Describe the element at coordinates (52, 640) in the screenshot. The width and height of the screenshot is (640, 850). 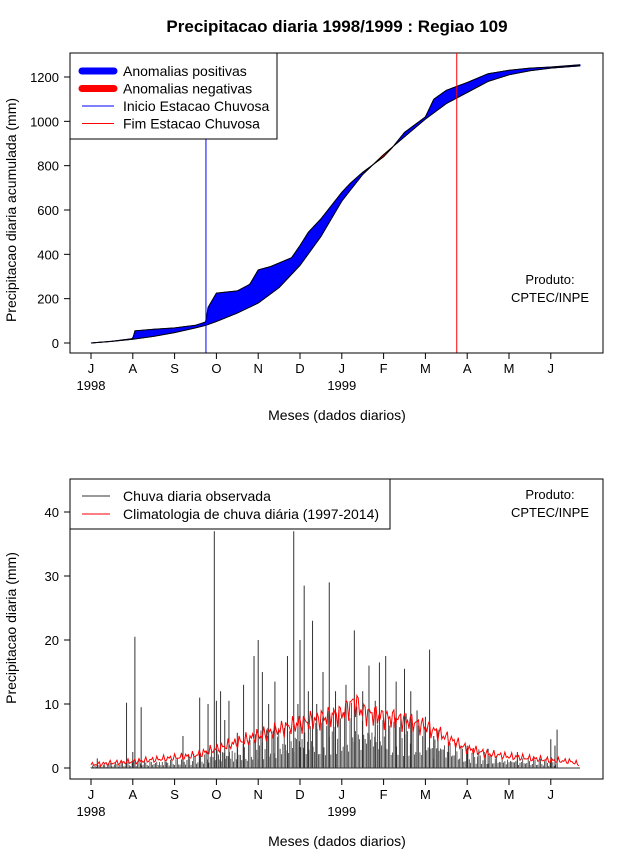
I see `y-tick-label: 20` at that location.